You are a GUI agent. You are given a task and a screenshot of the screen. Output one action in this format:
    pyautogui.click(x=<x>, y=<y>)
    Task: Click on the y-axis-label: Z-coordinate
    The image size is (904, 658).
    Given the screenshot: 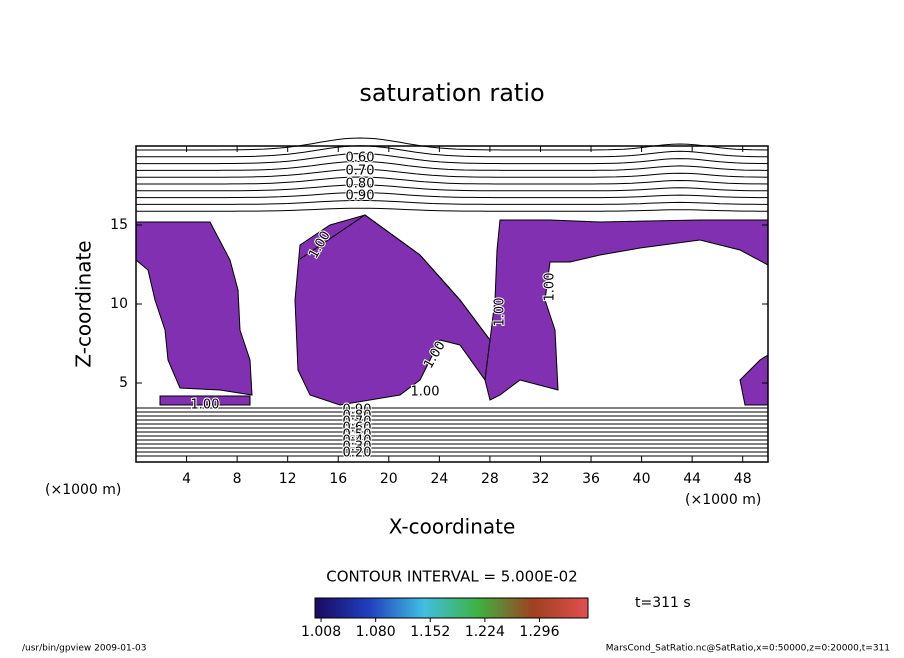 What is the action you would take?
    pyautogui.click(x=84, y=303)
    